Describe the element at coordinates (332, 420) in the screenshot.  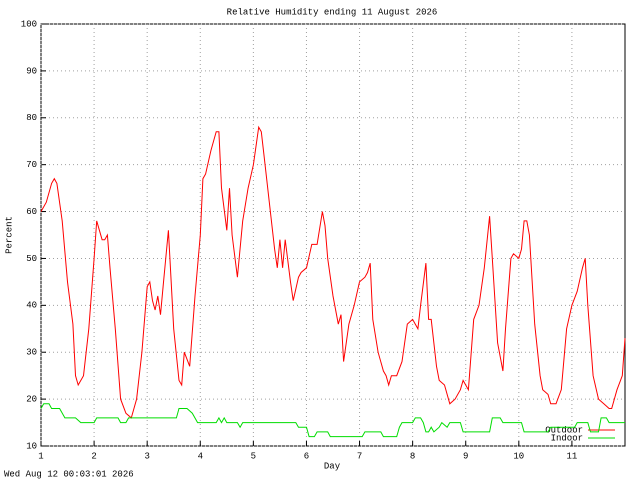
I see `data-line` at that location.